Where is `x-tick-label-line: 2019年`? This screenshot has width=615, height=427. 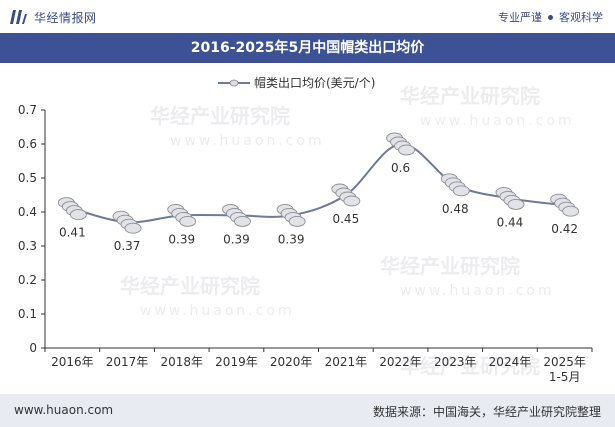
x-tick-label-line: 2019年 is located at coordinates (236, 362).